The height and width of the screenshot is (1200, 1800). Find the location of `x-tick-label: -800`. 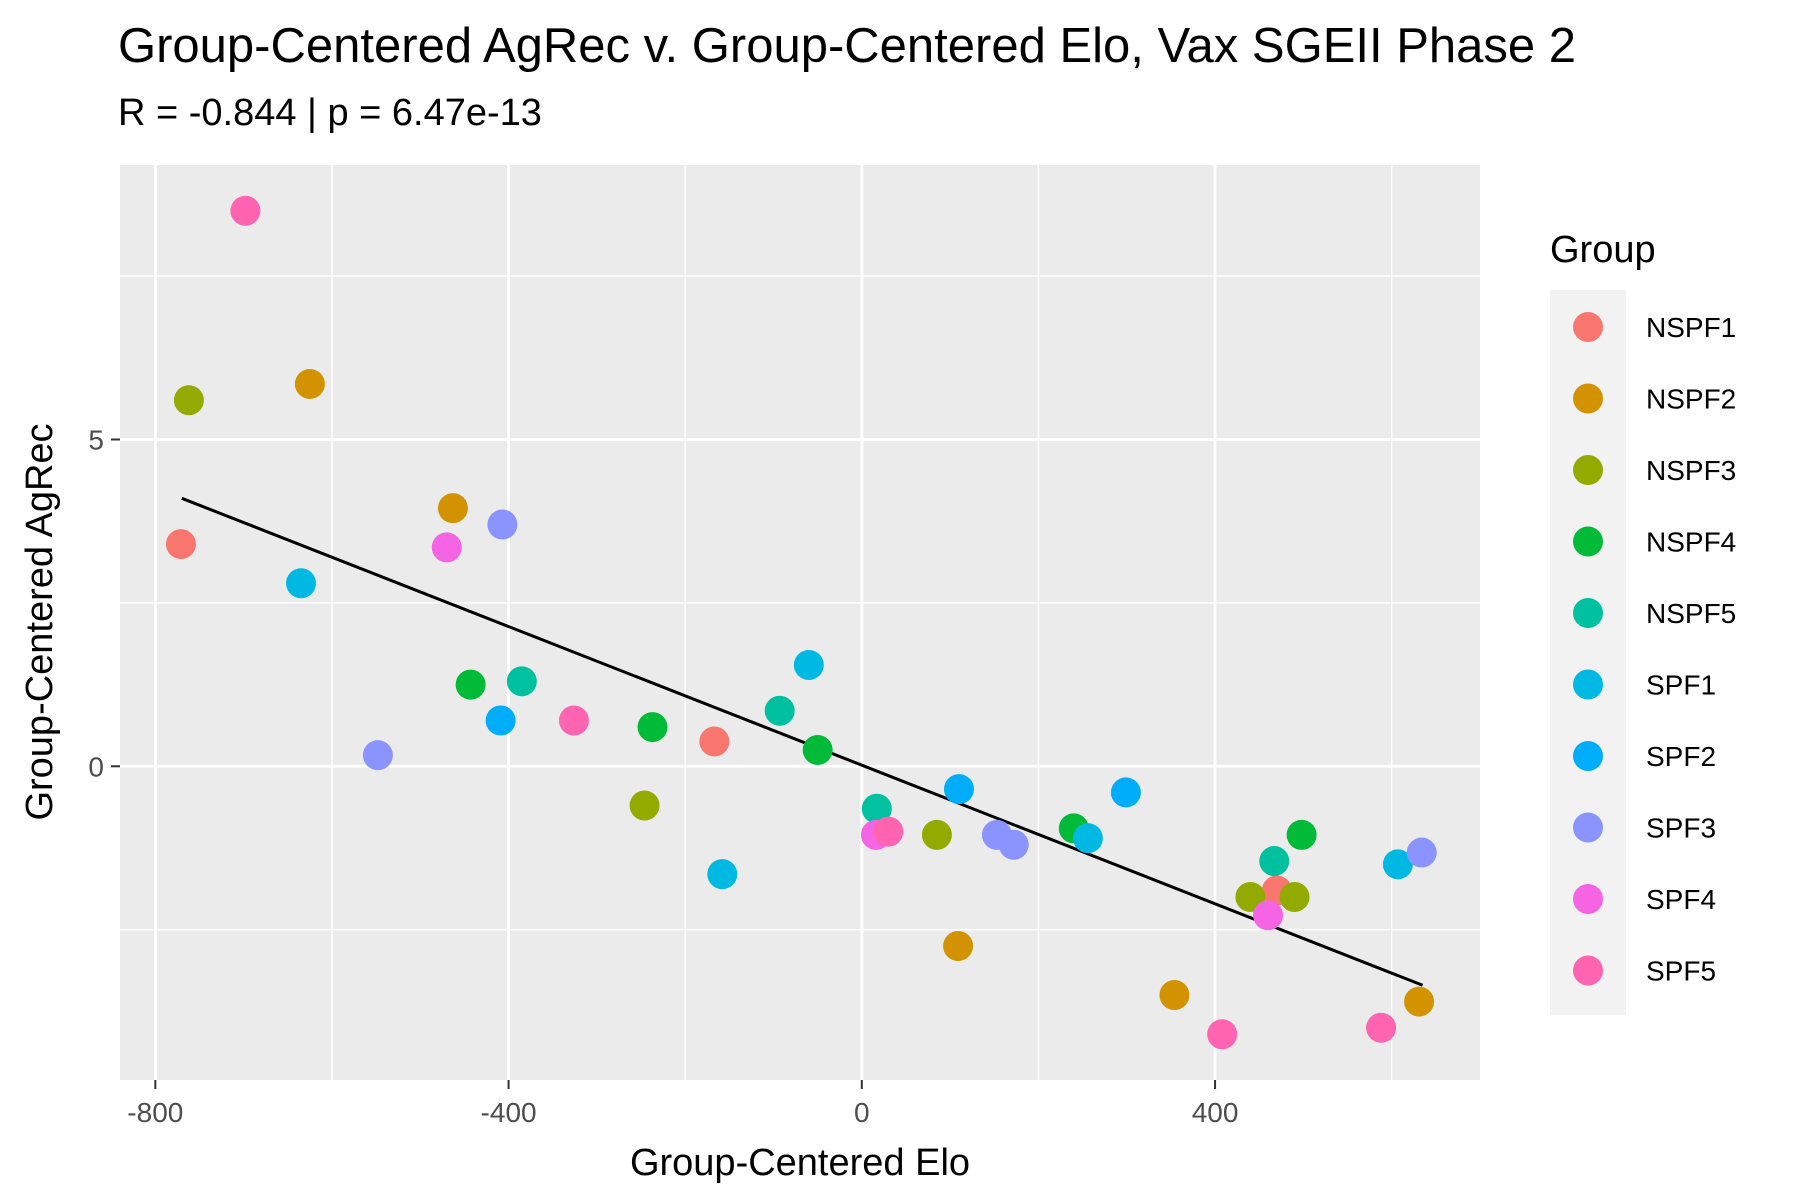

x-tick-label: -800 is located at coordinates (155, 1112).